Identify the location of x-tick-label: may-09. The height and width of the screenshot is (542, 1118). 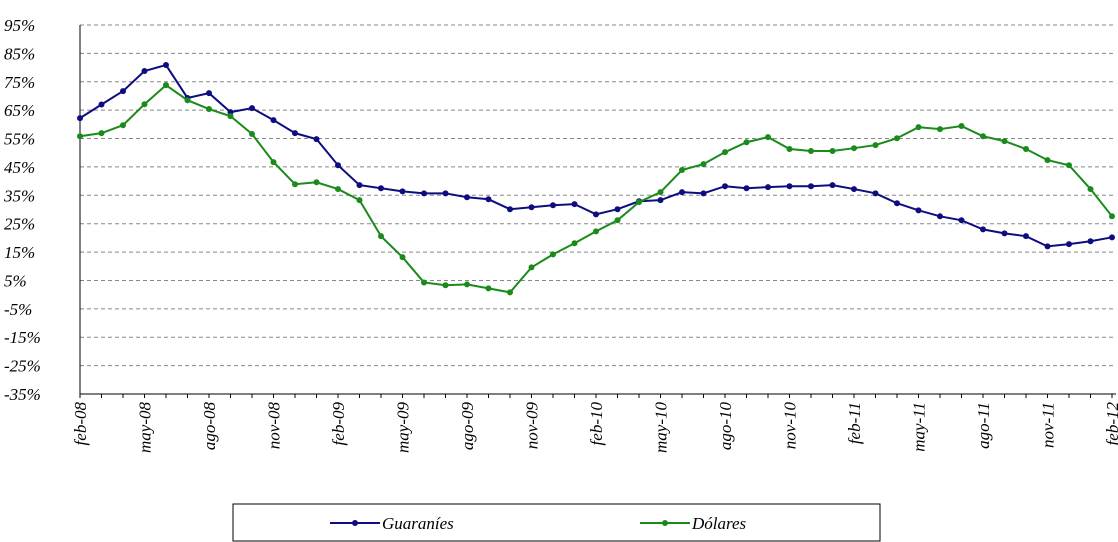
(403, 427).